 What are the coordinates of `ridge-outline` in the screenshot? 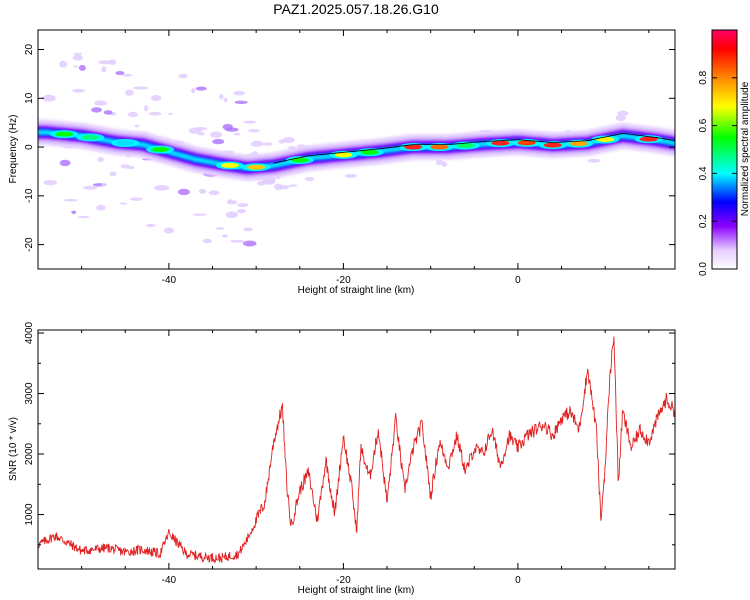 It's located at (474, 148).